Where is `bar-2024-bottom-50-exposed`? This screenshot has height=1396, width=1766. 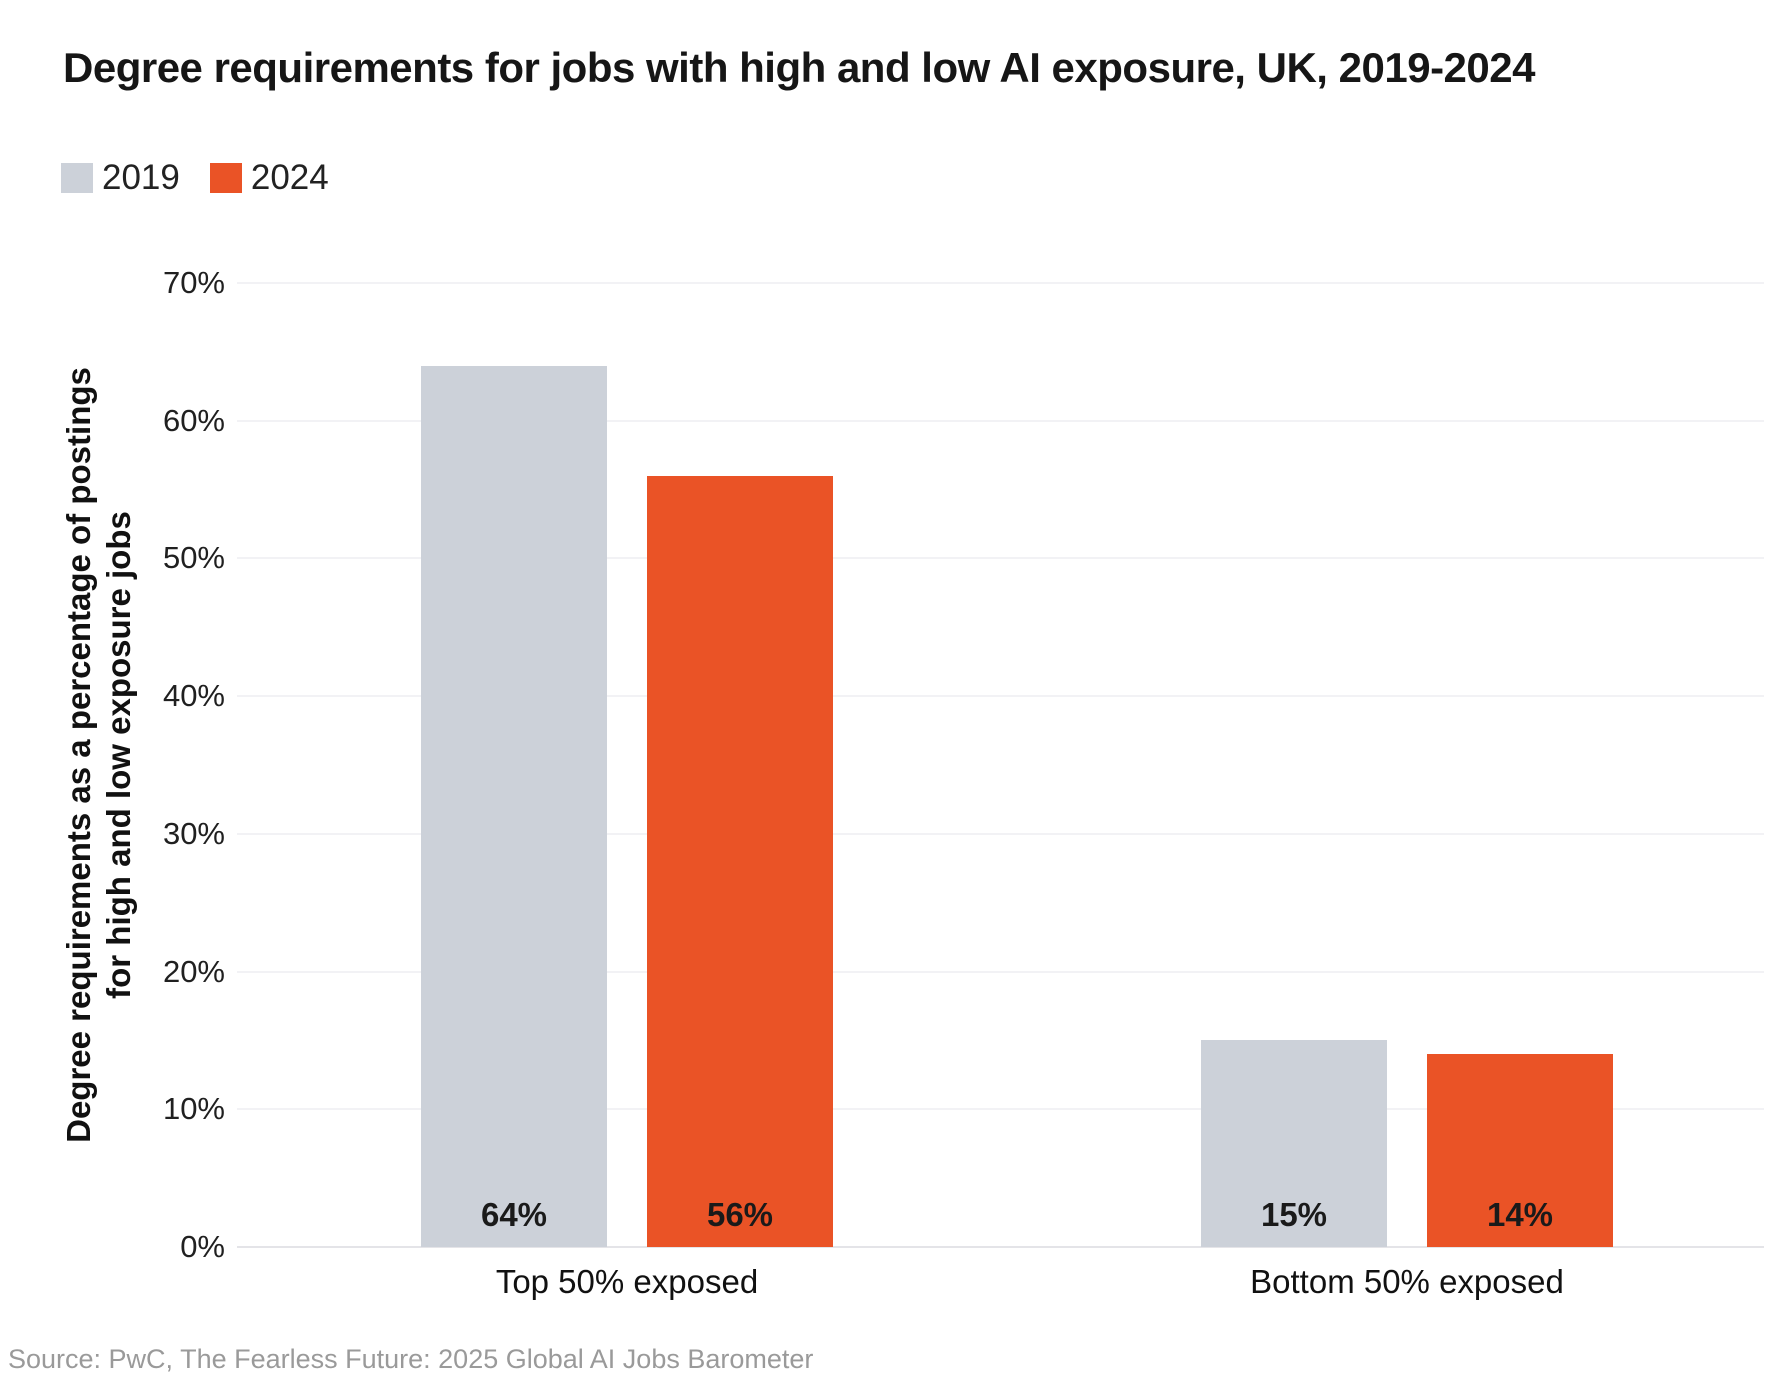 bar-2024-bottom-50-exposed is located at coordinates (1520, 1150).